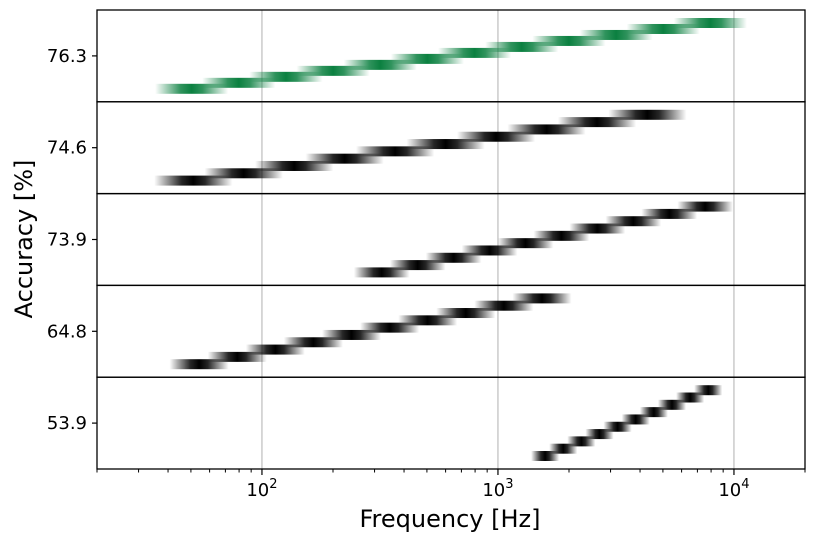 Image resolution: width=814 pixels, height=541 pixels. Describe the element at coordinates (67, 331) in the screenshot. I see `y-tick-label: 64.8` at that location.